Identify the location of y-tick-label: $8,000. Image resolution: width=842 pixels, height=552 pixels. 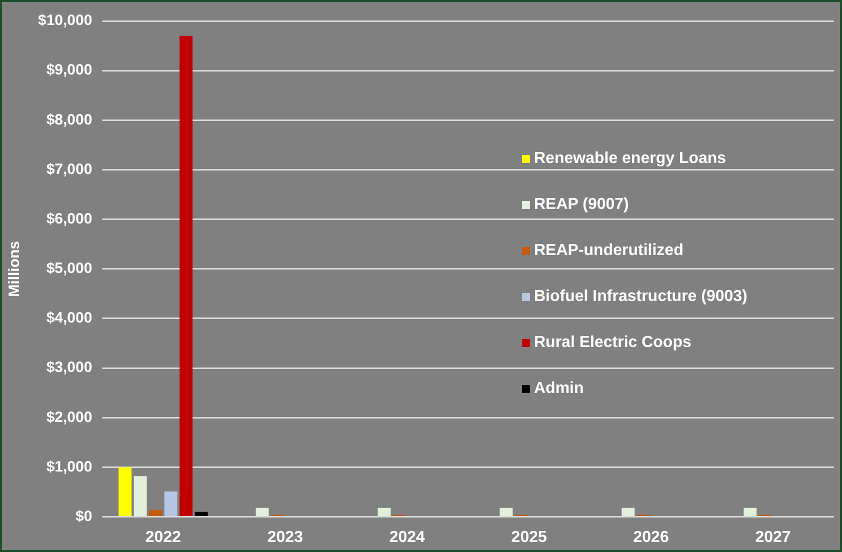
(69, 119).